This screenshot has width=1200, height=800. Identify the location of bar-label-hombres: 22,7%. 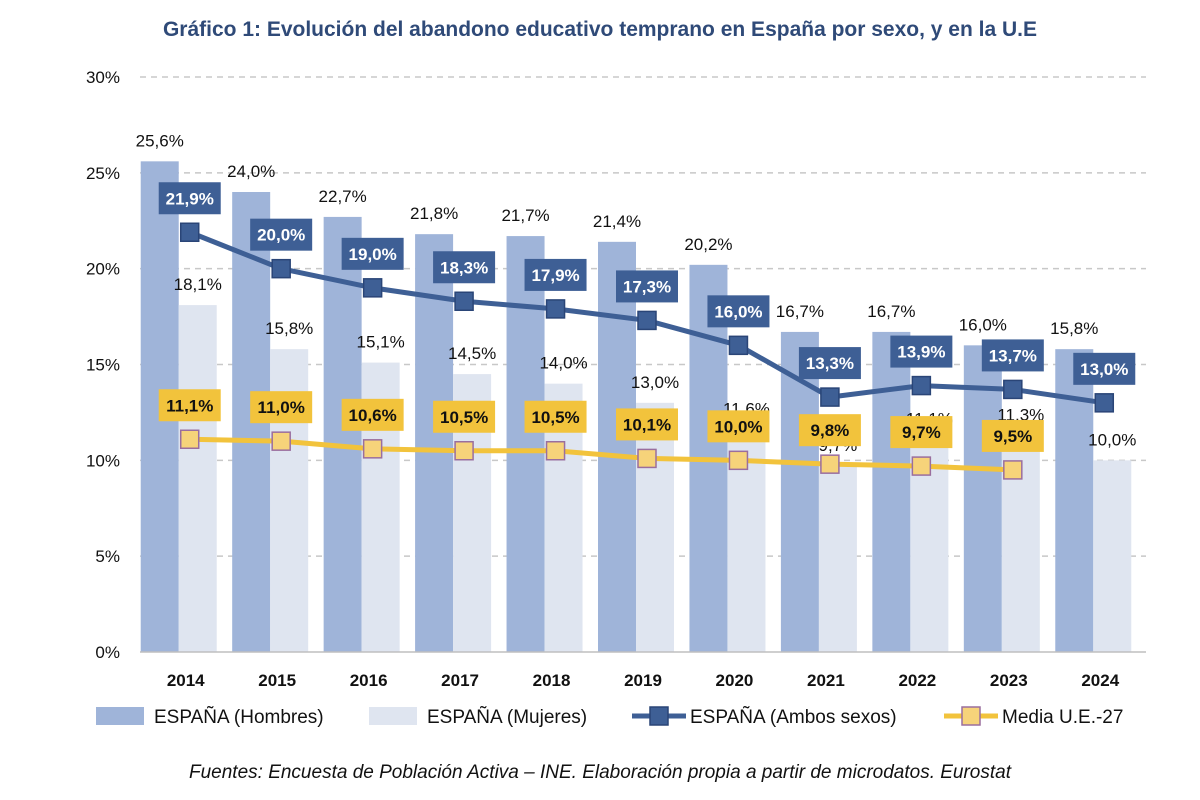
(343, 196).